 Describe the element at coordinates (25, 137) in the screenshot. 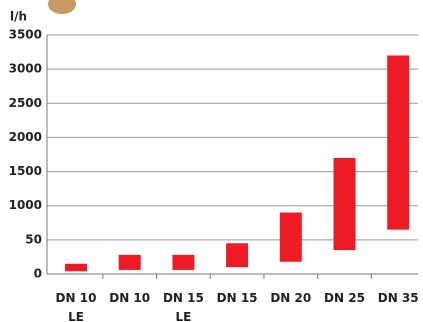

I see `y-tick-label: 2000` at that location.